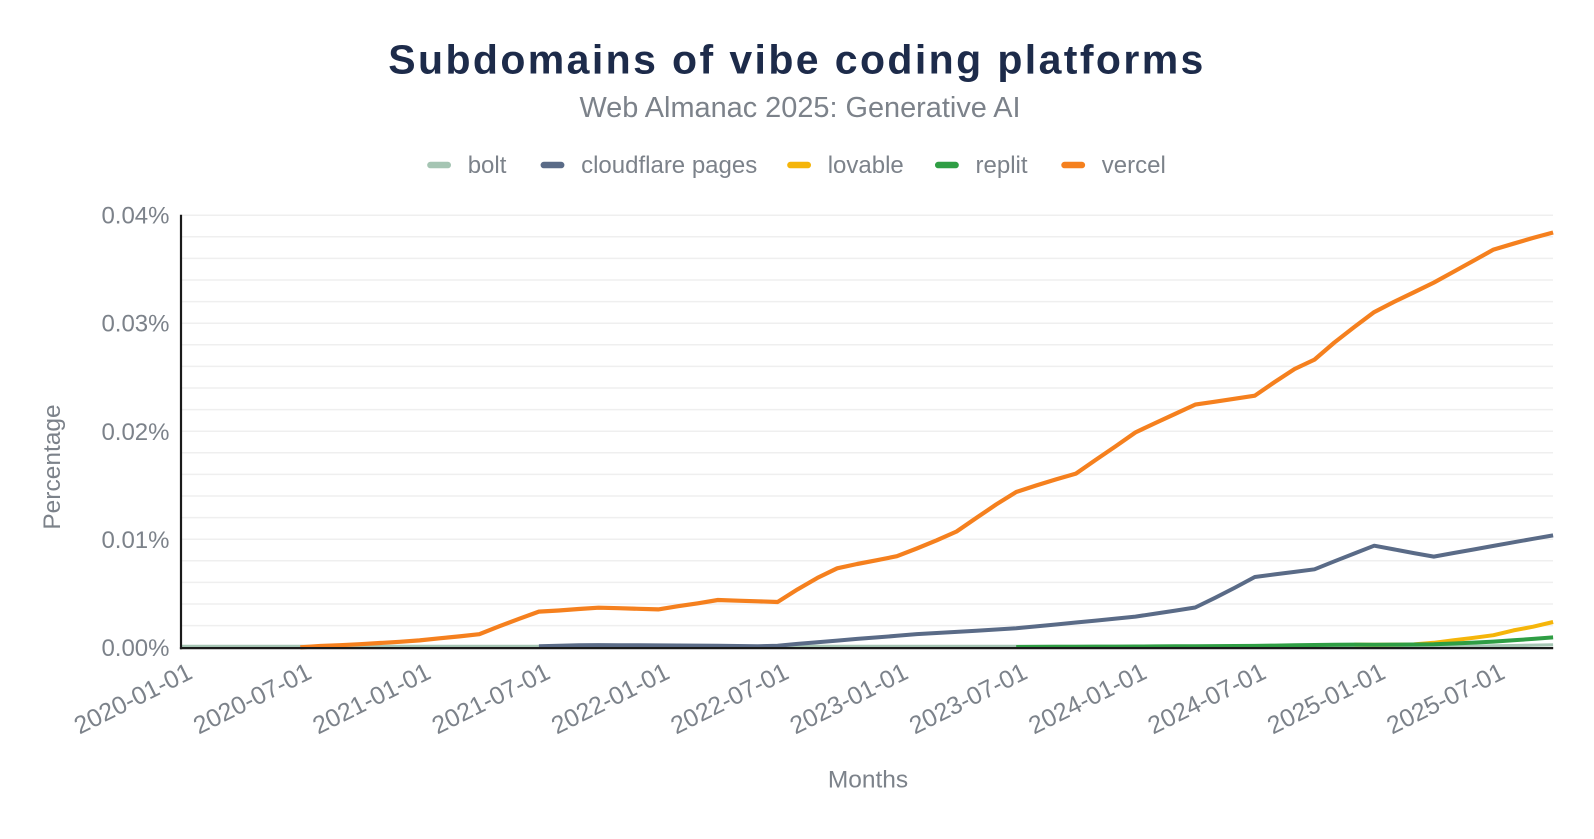 The image size is (1594, 839). I want to click on svg-text: 0.03%, so click(135, 324).